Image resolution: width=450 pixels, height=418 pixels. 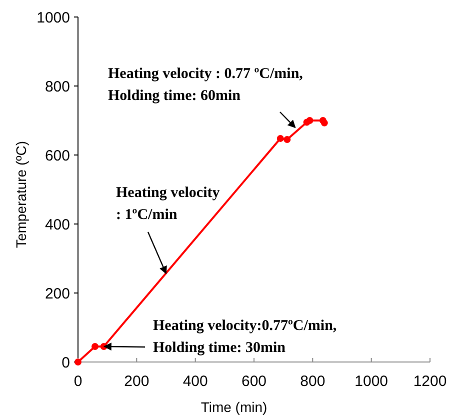 What do you see at coordinates (21, 194) in the screenshot?
I see `y-axis-title: Temperature (ºC)` at bounding box center [21, 194].